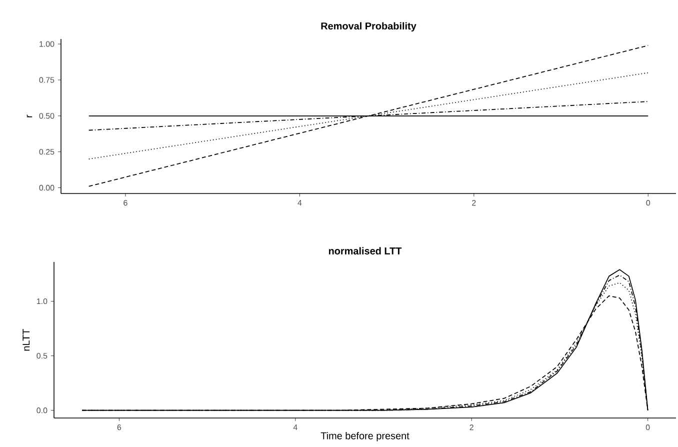 The width and height of the screenshot is (678, 447). What do you see at coordinates (29, 116) in the screenshot?
I see `y-axis-title: r` at bounding box center [29, 116].